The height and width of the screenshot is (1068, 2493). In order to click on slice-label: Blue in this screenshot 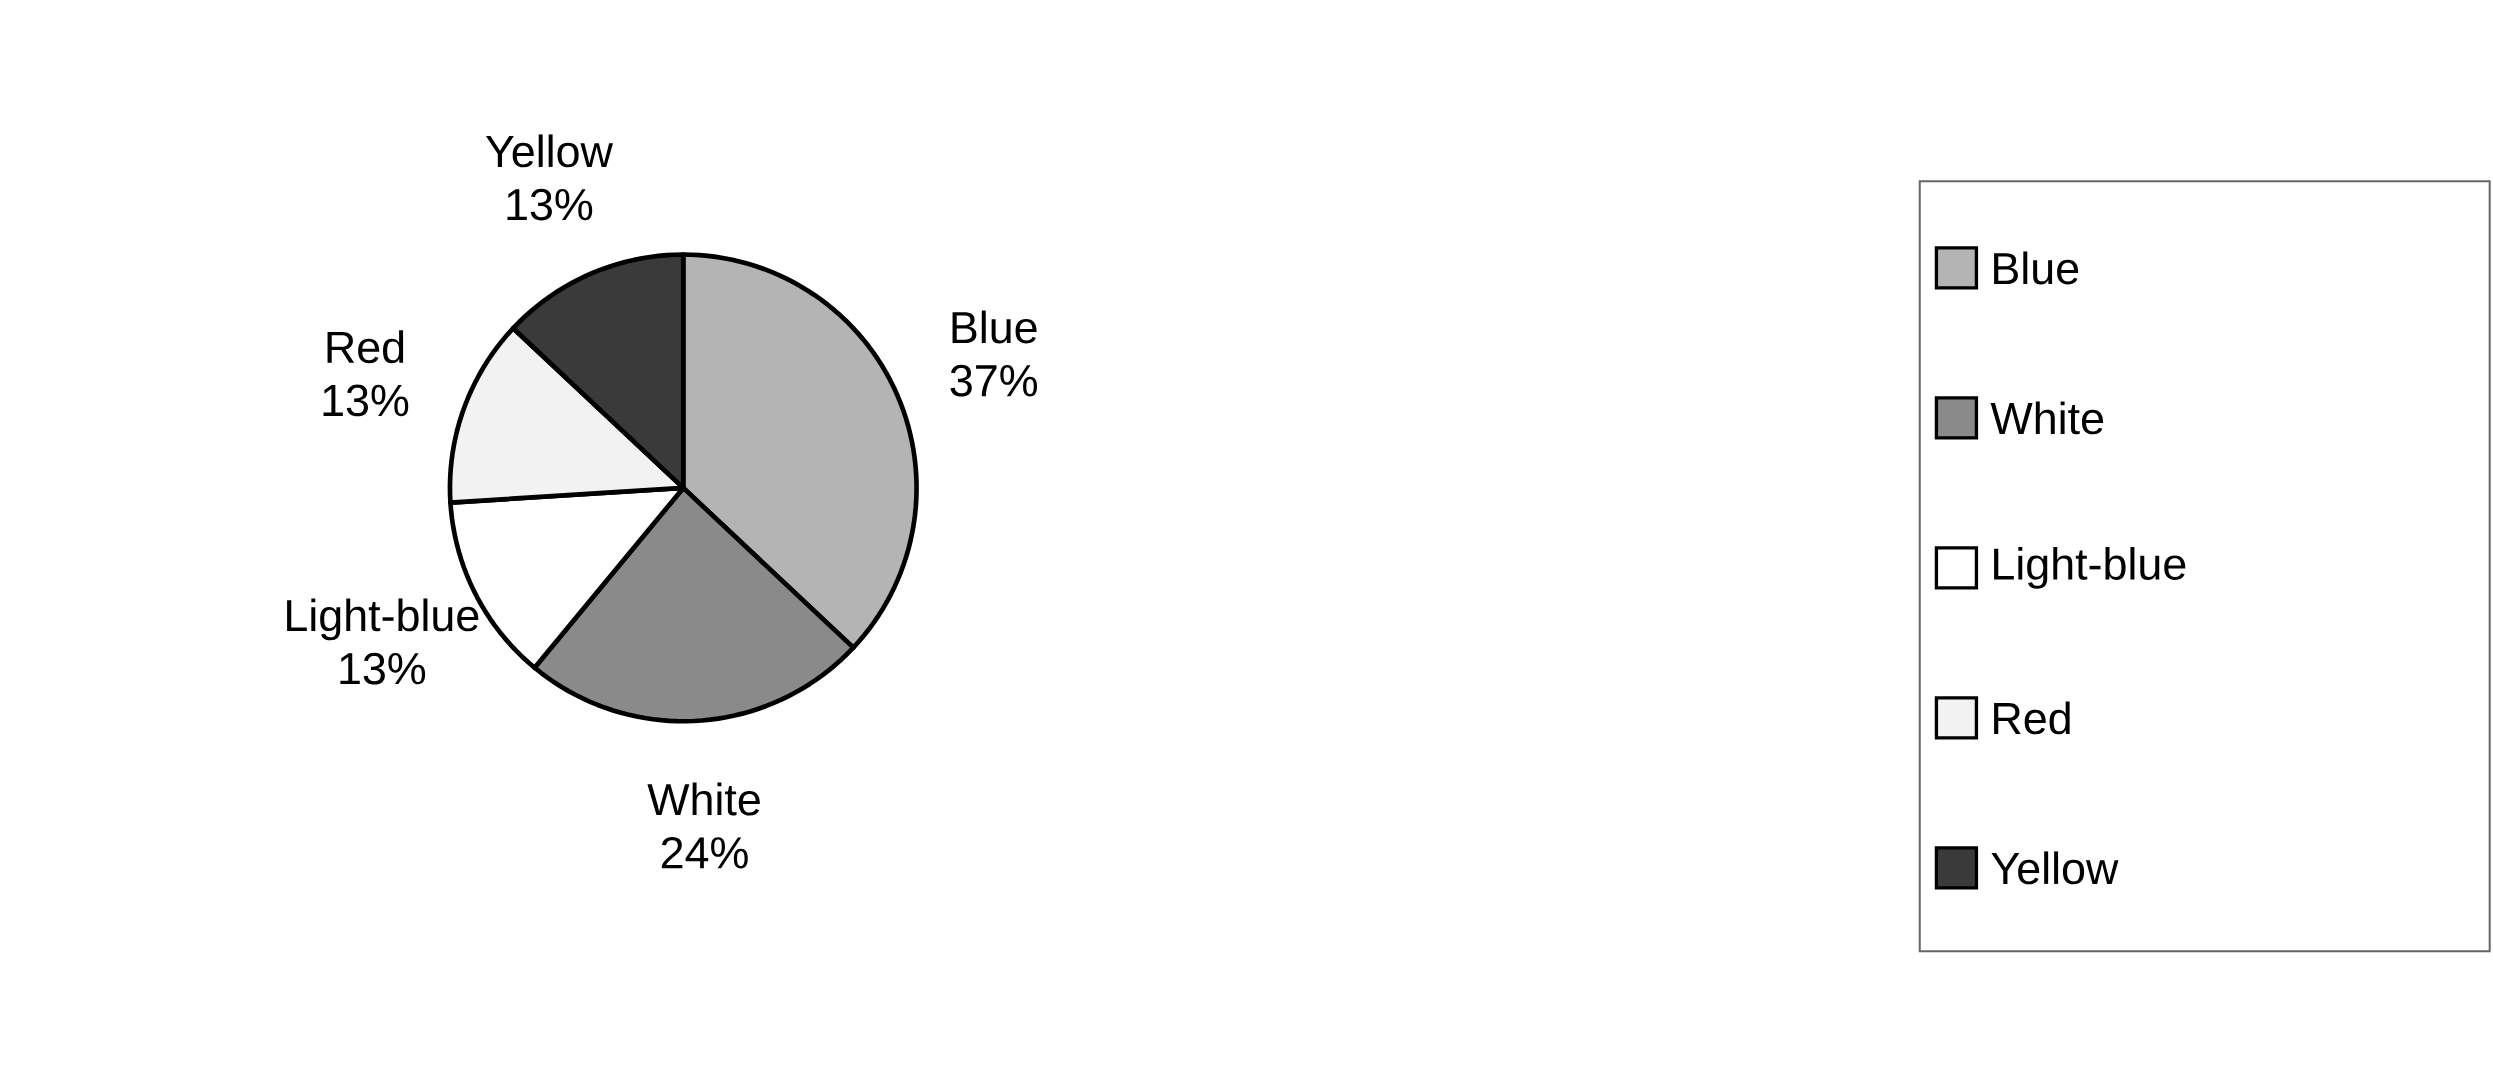, I will do `click(994, 327)`.